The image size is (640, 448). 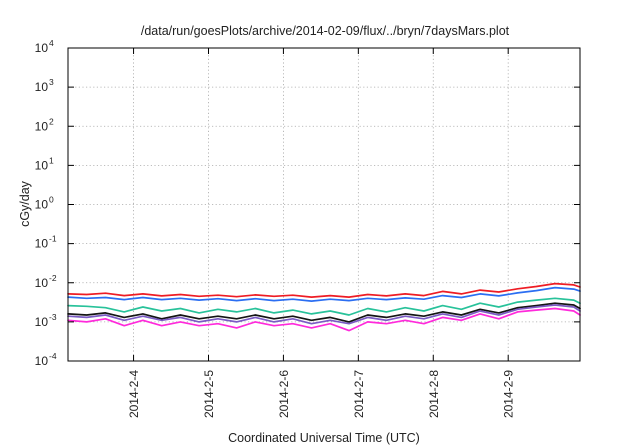 What do you see at coordinates (51, 160) in the screenshot?
I see `y-tick-label-exponent: 1` at bounding box center [51, 160].